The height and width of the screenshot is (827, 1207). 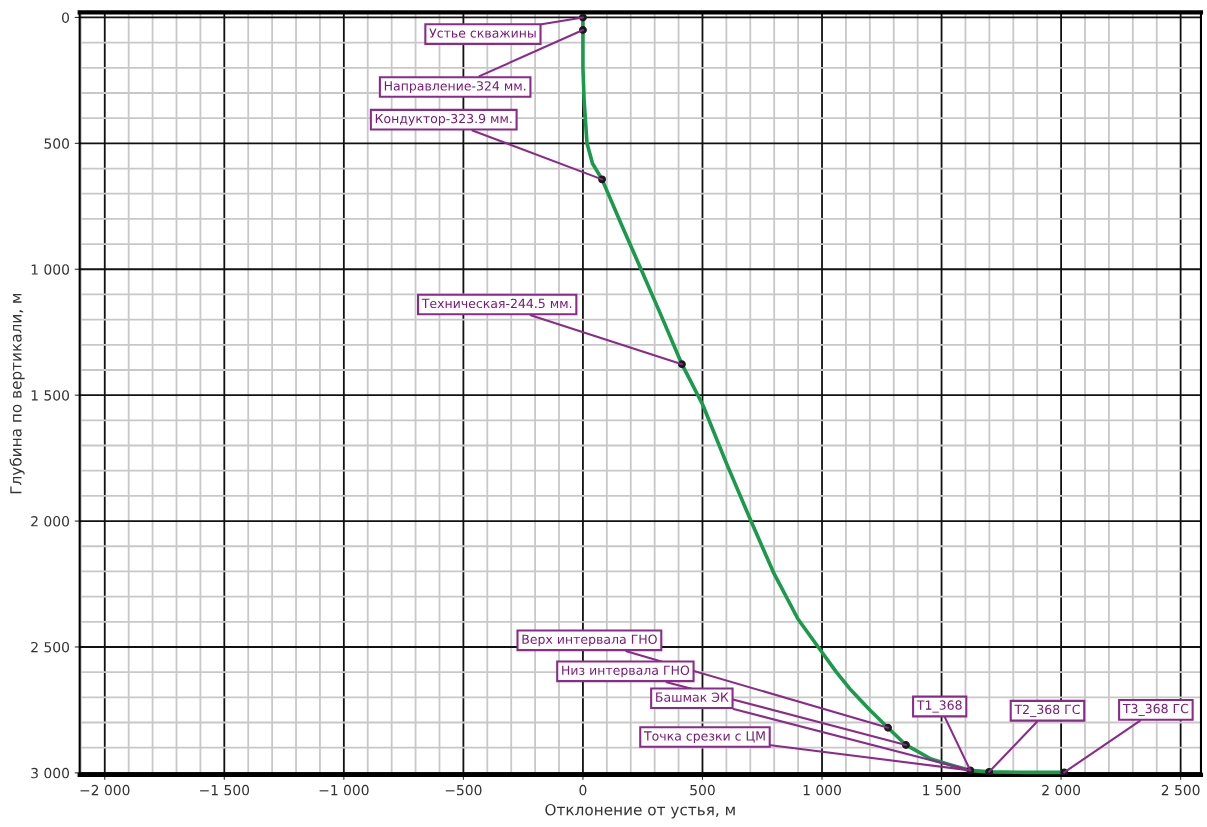 I want to click on y-tick-label: 500, so click(x=57, y=143).